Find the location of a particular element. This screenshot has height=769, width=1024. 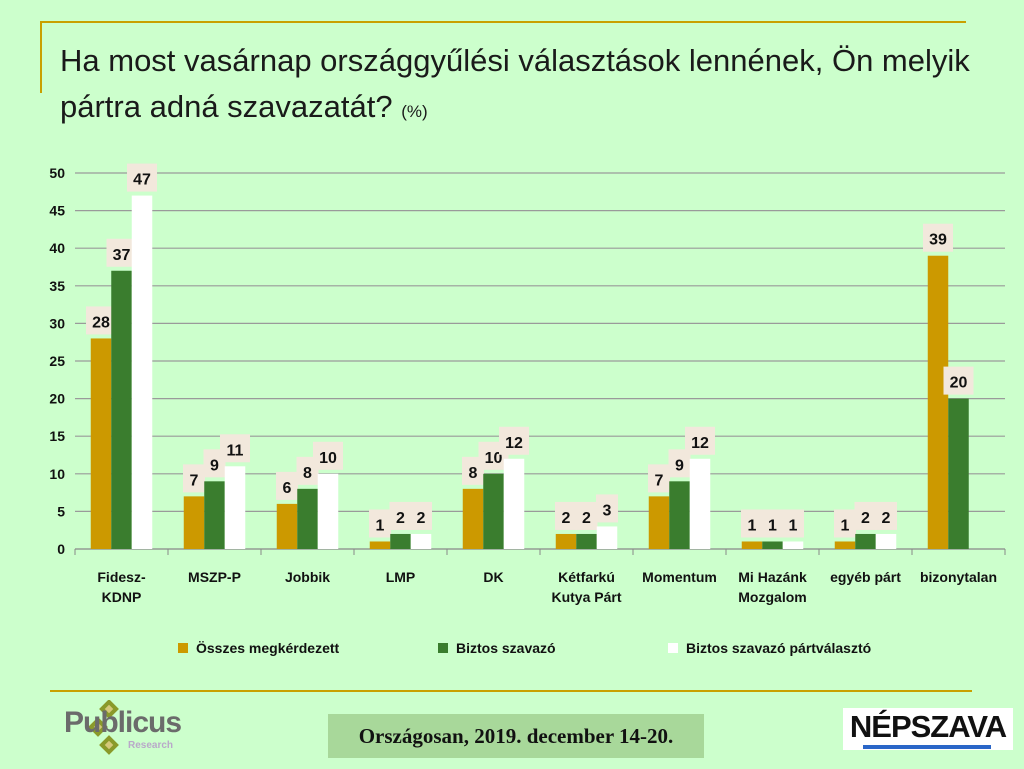

data-label: 6 is located at coordinates (287, 488).